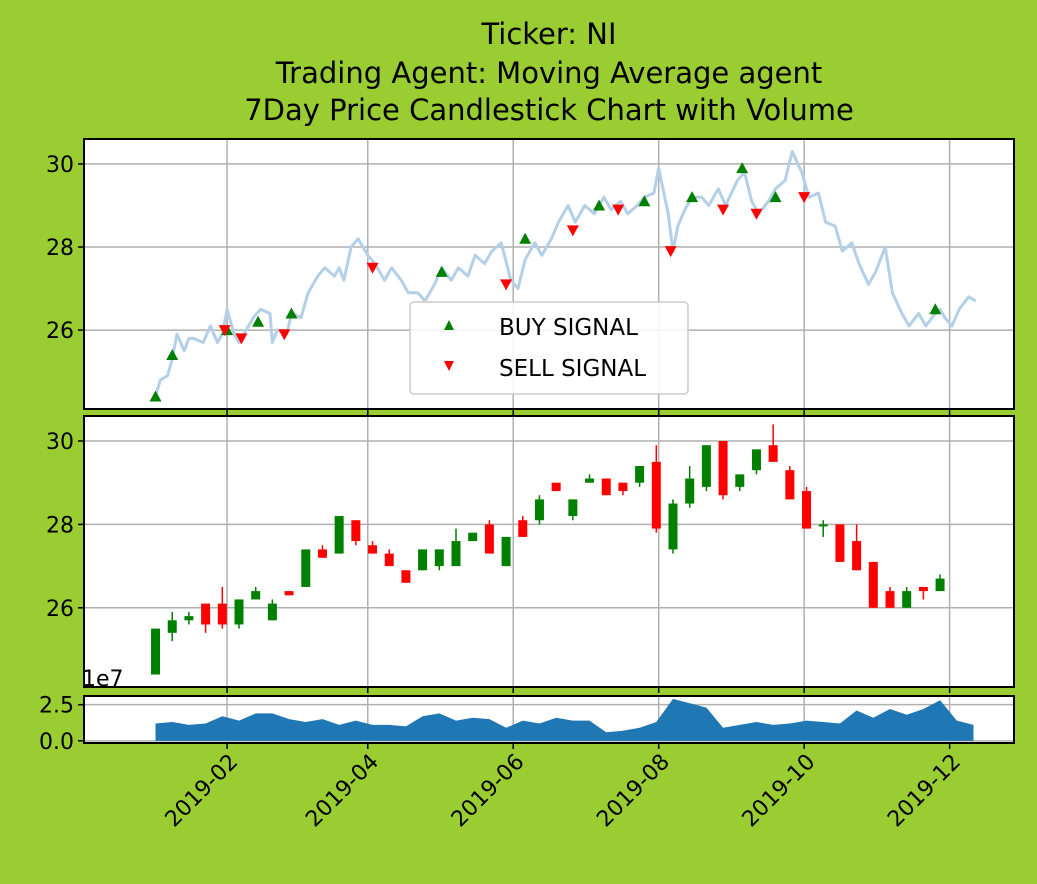 Image resolution: width=1037 pixels, height=884 pixels. I want to click on chart-title-line-3: 7Day Price Candlestick Chart with Volume, so click(549, 110).